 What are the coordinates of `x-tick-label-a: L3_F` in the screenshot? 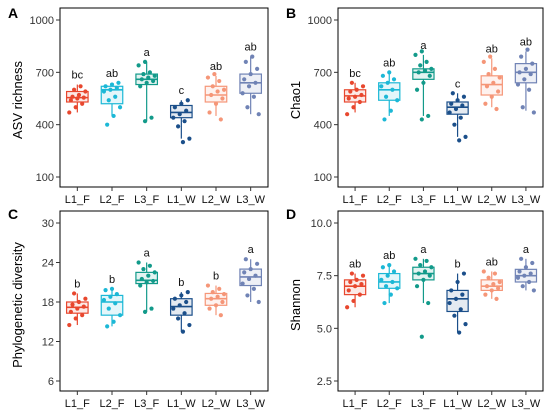 It's located at (146, 200).